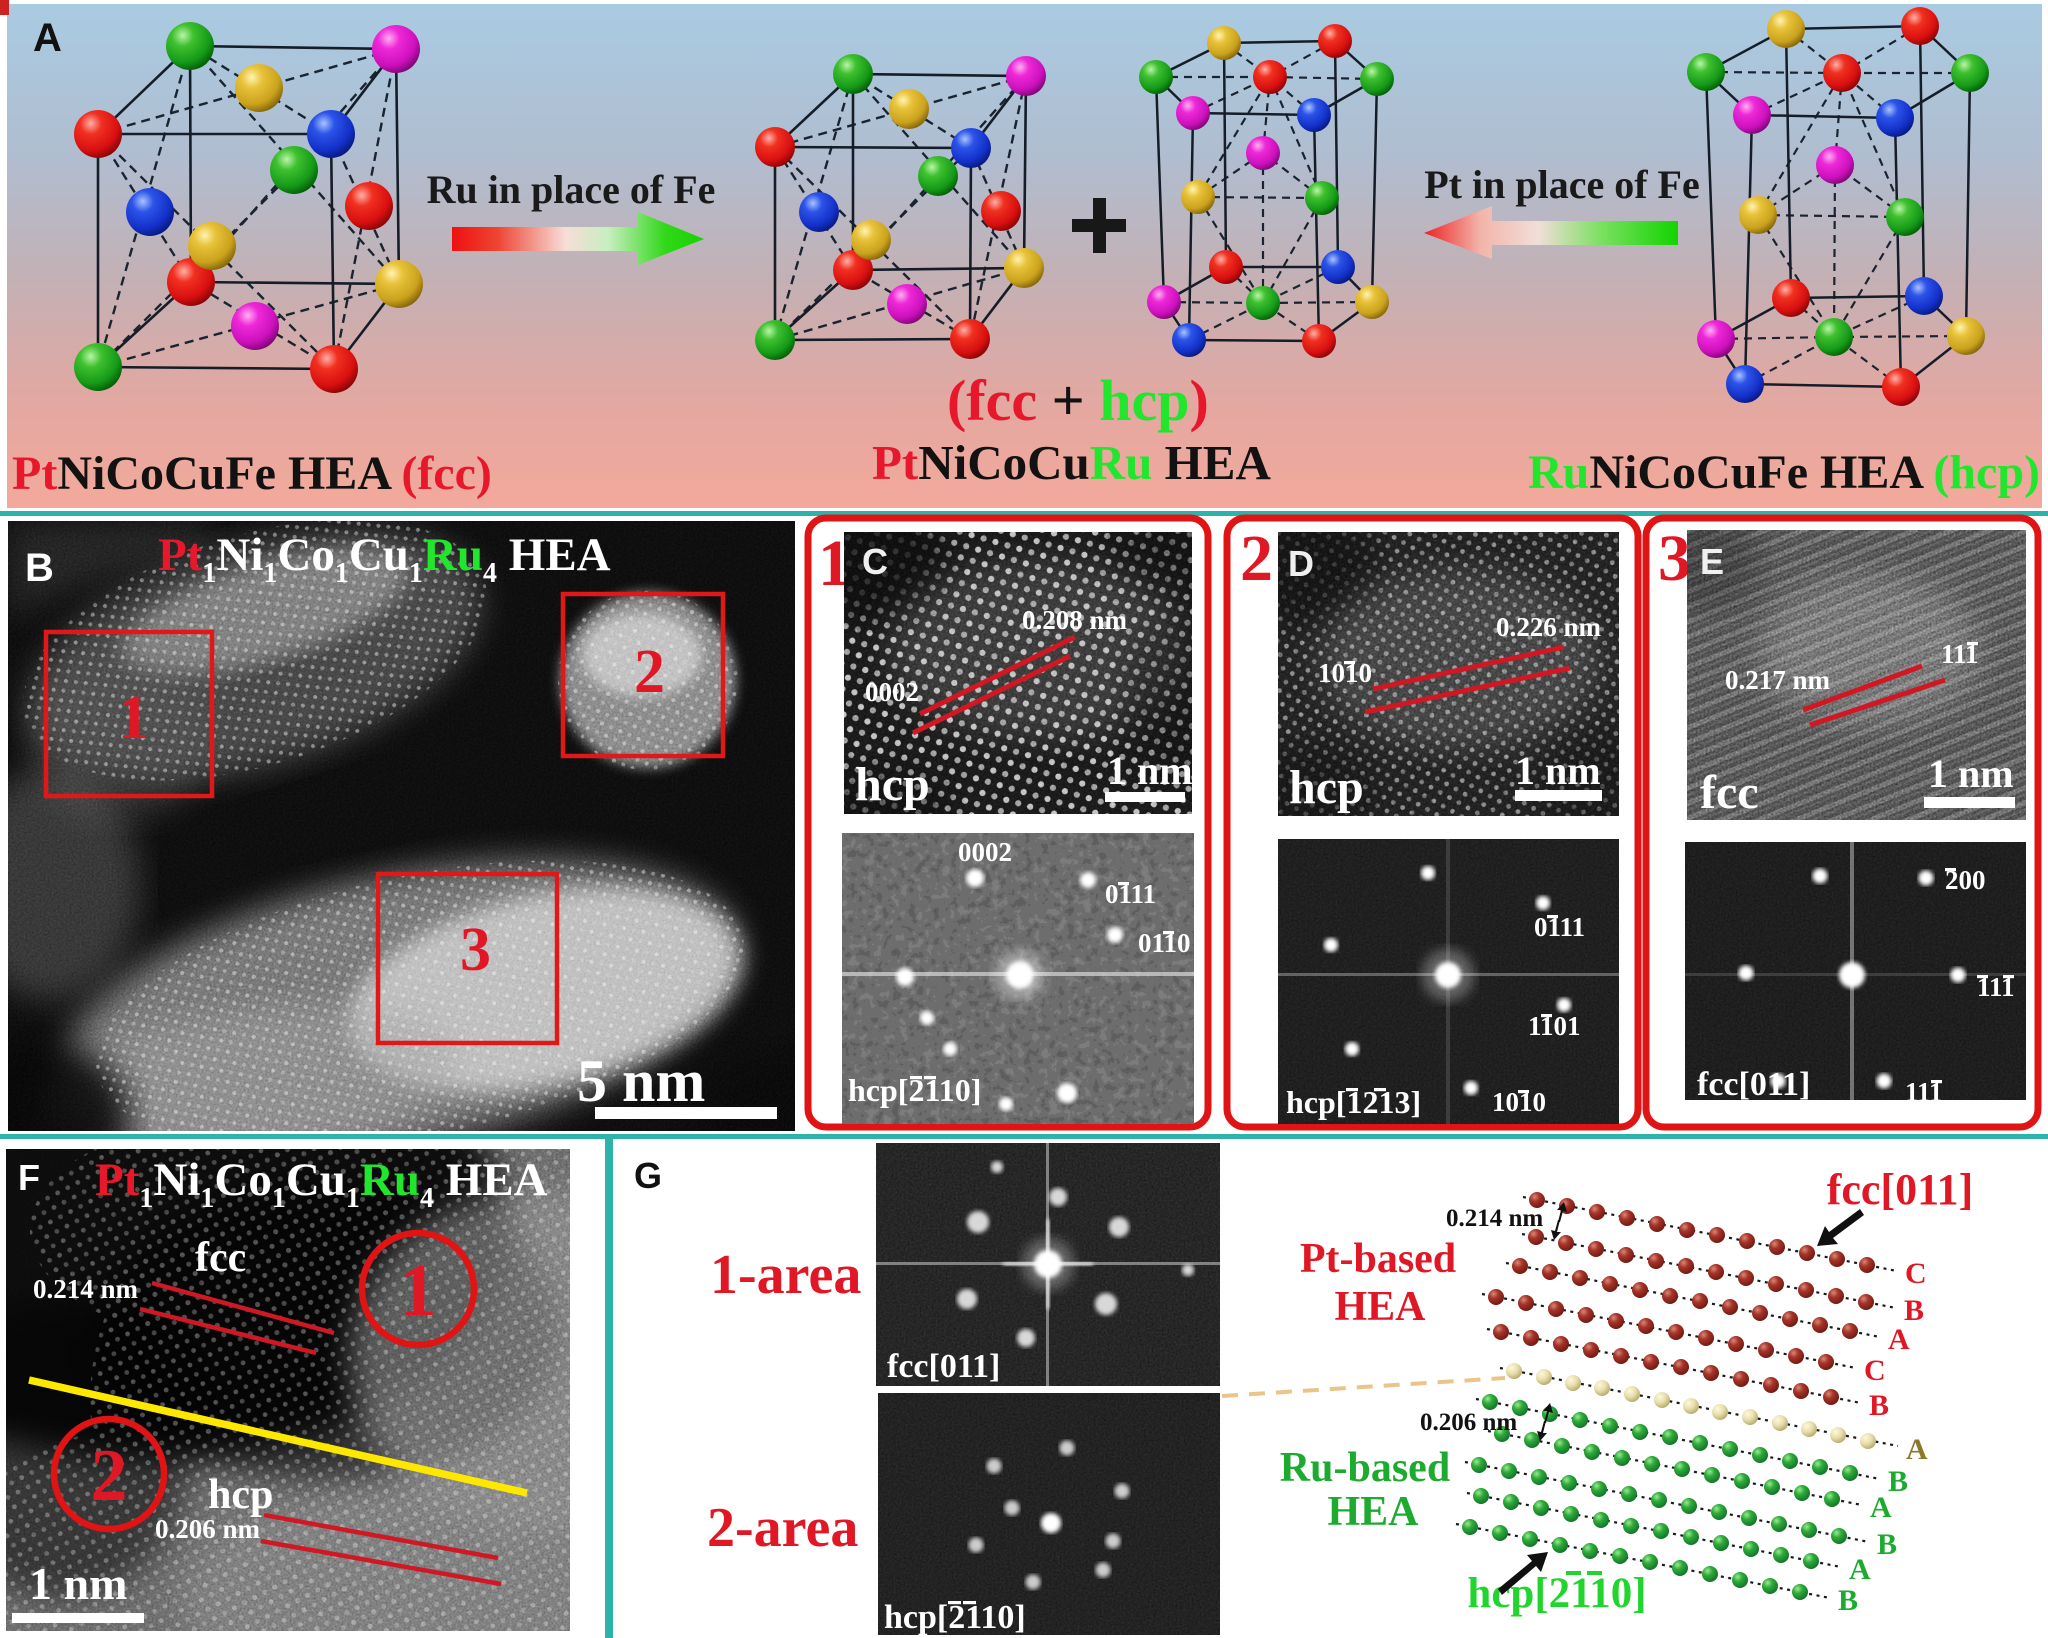 This screenshot has width=2048, height=1638. Describe the element at coordinates (1378, 1259) in the screenshot. I see `svg-text: Pt-based` at that location.